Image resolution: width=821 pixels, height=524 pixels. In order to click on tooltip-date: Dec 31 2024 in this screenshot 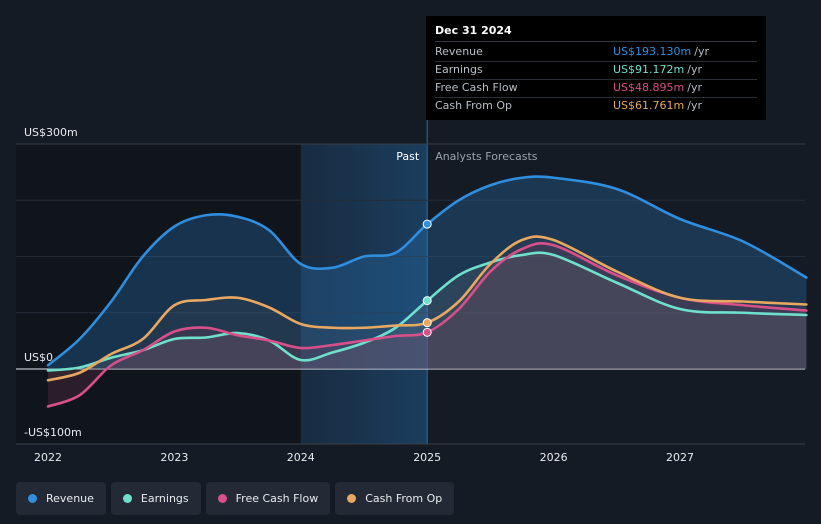, I will do `click(596, 33)`.